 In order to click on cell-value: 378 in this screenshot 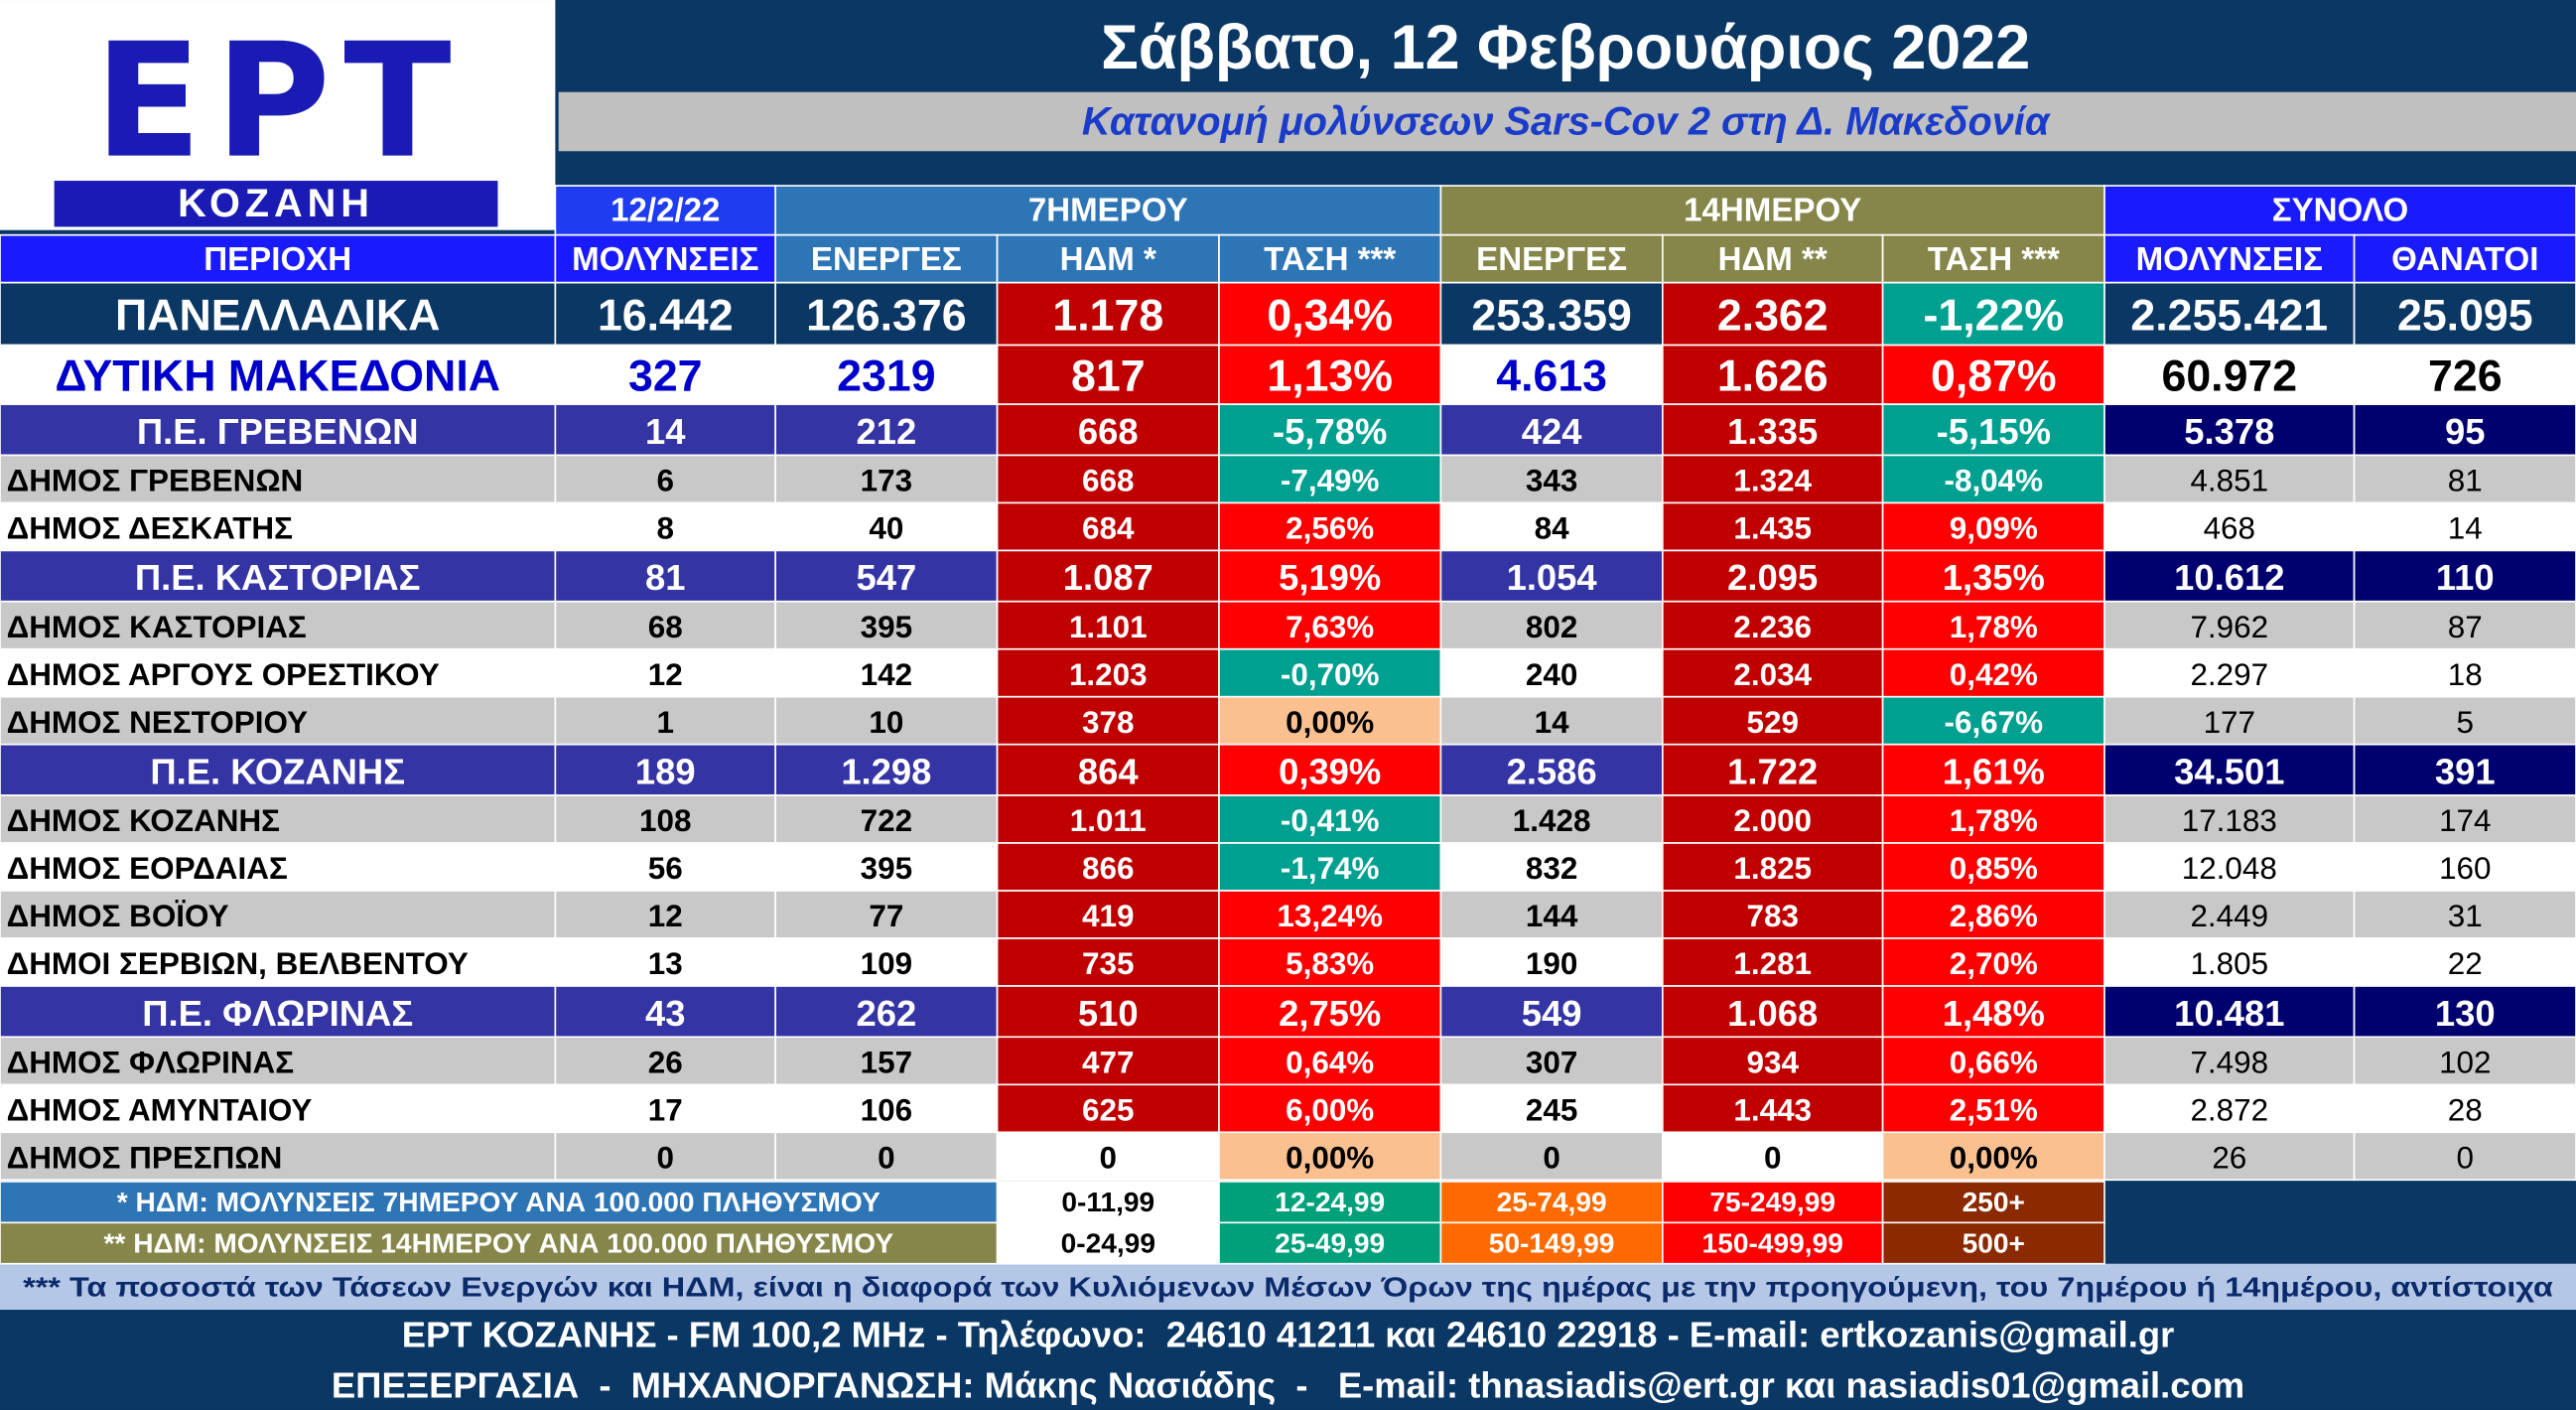, I will do `click(1108, 722)`.